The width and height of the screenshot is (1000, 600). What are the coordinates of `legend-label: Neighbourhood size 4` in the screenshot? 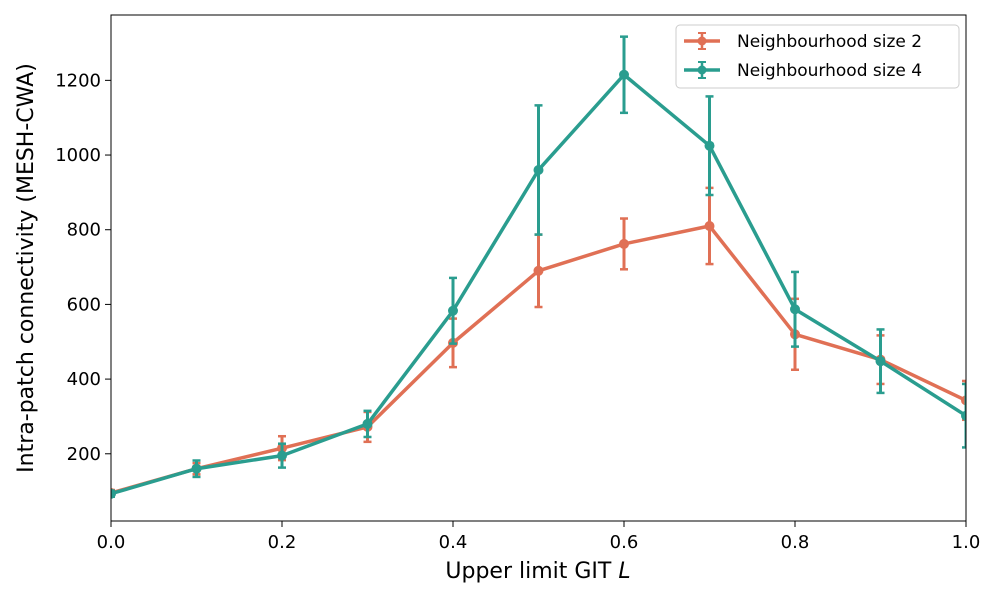 It's located at (829, 71).